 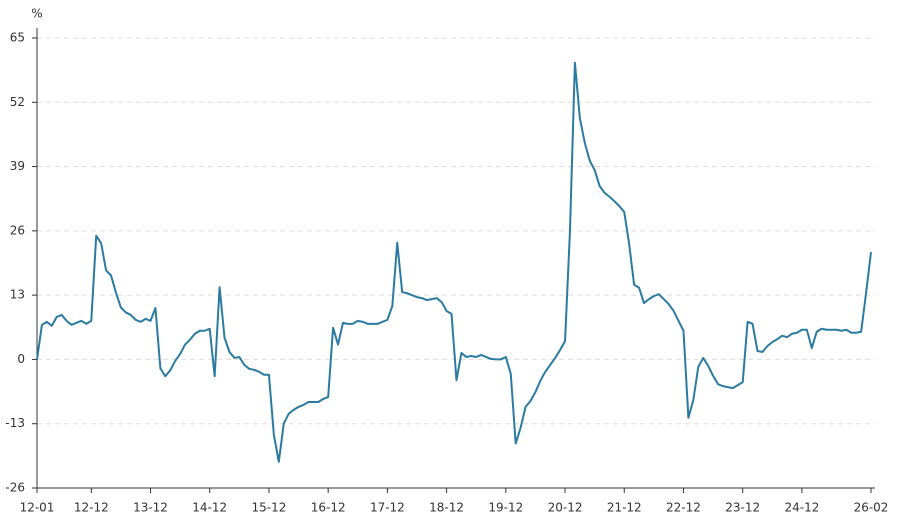 What do you see at coordinates (801, 508) in the screenshot?
I see `x-tick-label: 24-12` at bounding box center [801, 508].